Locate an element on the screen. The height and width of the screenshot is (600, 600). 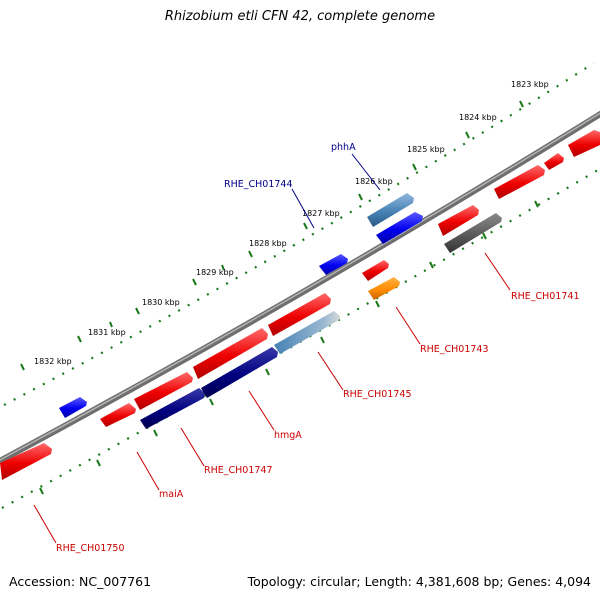
gene-label-rhe-ch01743: RHE_CH01743 is located at coordinates (454, 349).